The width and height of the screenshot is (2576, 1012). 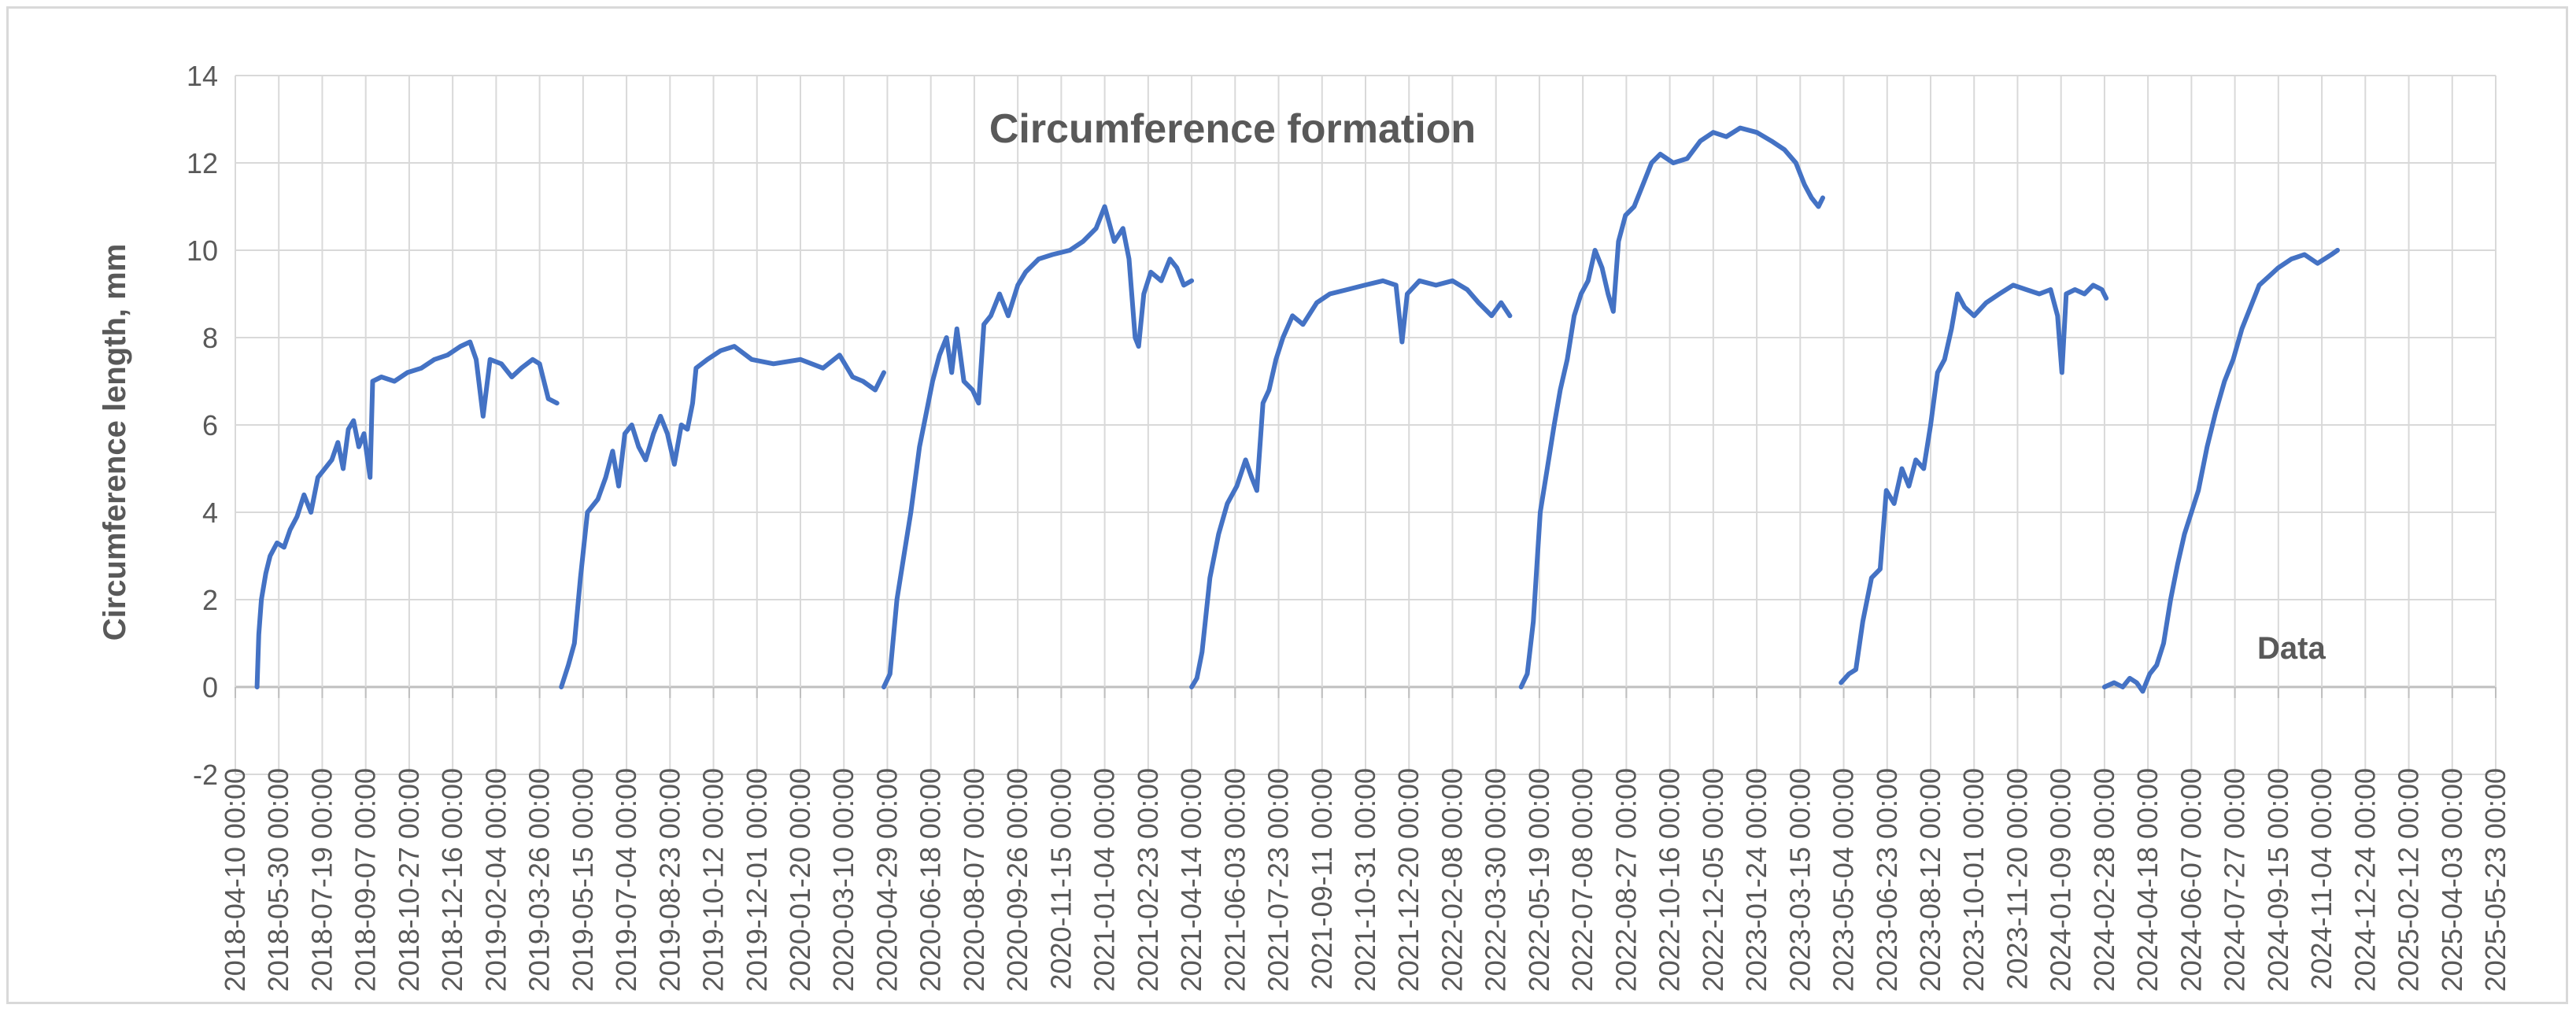 What do you see at coordinates (1452, 880) in the screenshot?
I see `x-tick-label: 2022-02-08 00:00` at bounding box center [1452, 880].